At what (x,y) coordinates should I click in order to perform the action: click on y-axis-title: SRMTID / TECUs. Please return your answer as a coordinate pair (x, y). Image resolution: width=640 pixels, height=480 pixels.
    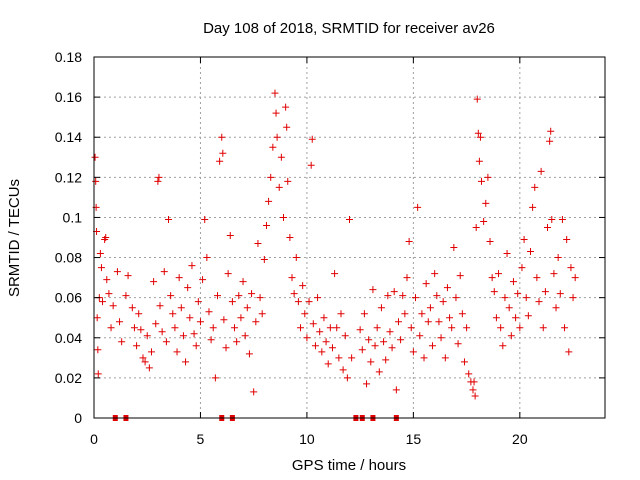
    Looking at the image, I should click on (14, 238).